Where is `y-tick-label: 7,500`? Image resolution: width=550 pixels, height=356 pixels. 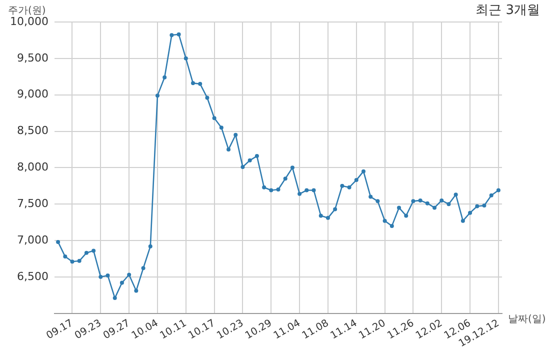
y-tick-label: 7,500 is located at coordinates (32, 203).